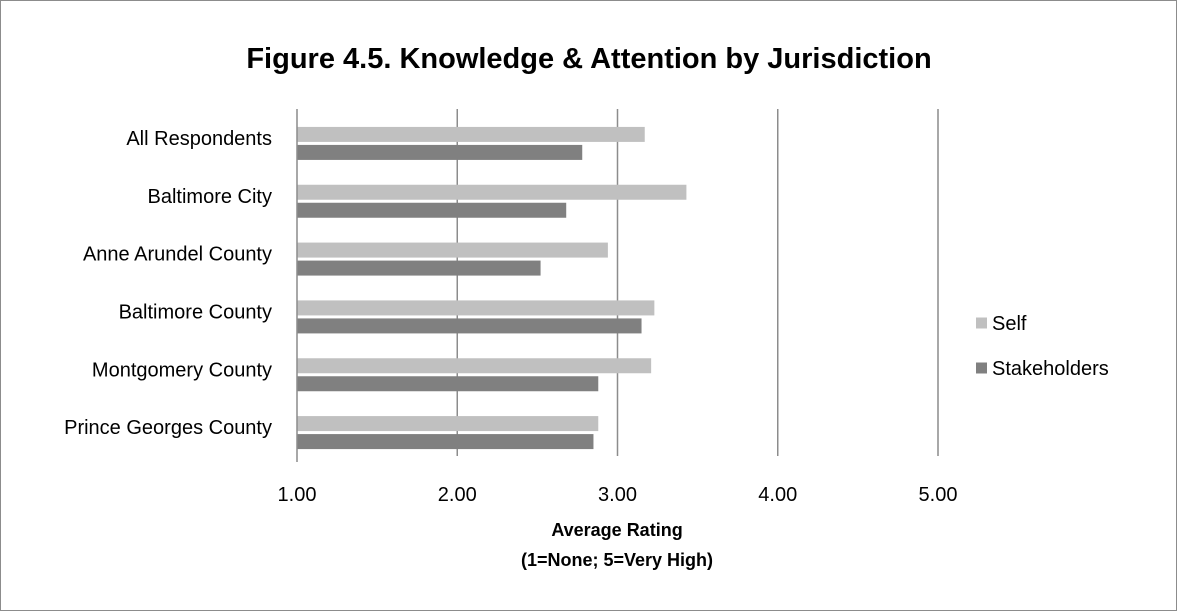 This screenshot has height=612, width=1177. What do you see at coordinates (616, 530) in the screenshot?
I see `x-axis-title: Average Rating` at bounding box center [616, 530].